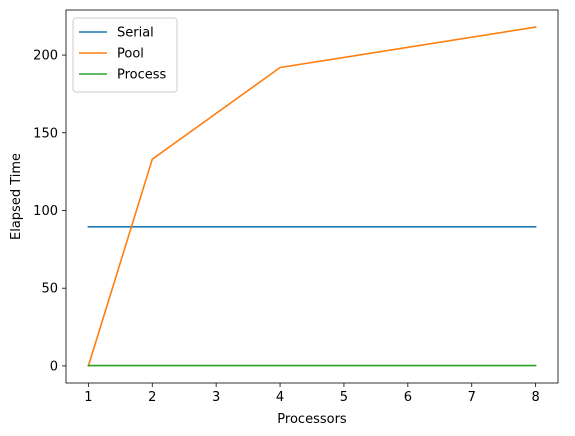 This screenshot has height=436, width=575. What do you see at coordinates (142, 75) in the screenshot?
I see `legend-label-process: Process` at bounding box center [142, 75].